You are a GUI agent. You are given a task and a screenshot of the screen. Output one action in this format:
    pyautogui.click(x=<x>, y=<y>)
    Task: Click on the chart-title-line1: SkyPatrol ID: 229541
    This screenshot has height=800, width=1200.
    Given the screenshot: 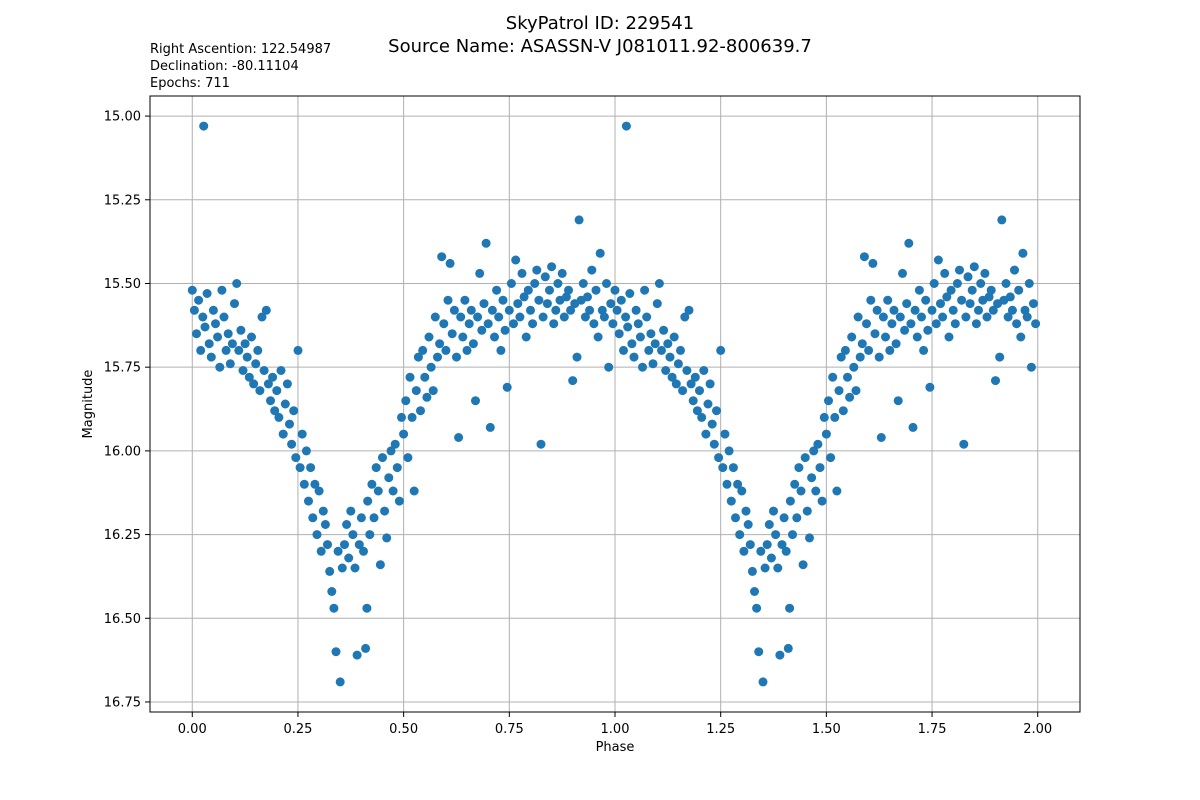 What is the action you would take?
    pyautogui.click(x=600, y=23)
    